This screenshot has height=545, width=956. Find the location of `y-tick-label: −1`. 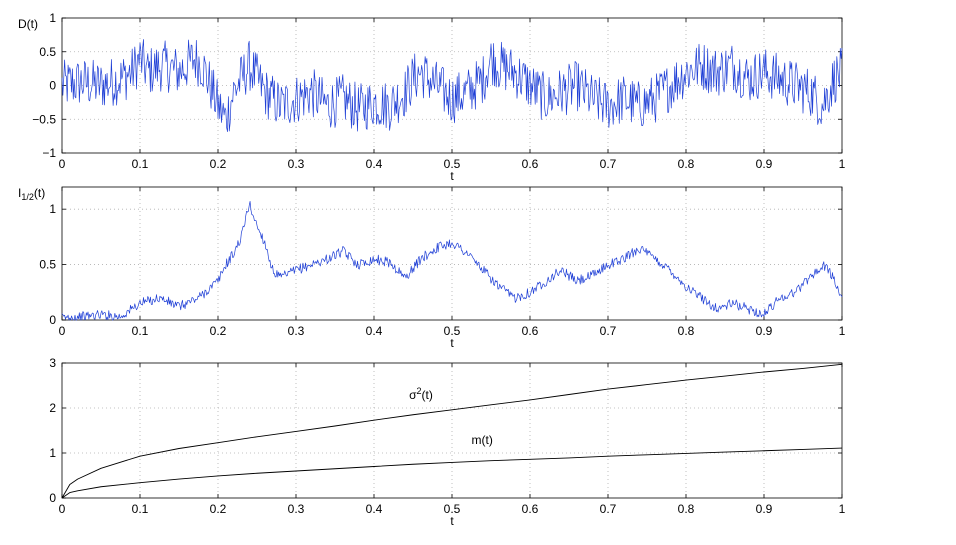

y-tick-label: −1 is located at coordinates (49, 153).